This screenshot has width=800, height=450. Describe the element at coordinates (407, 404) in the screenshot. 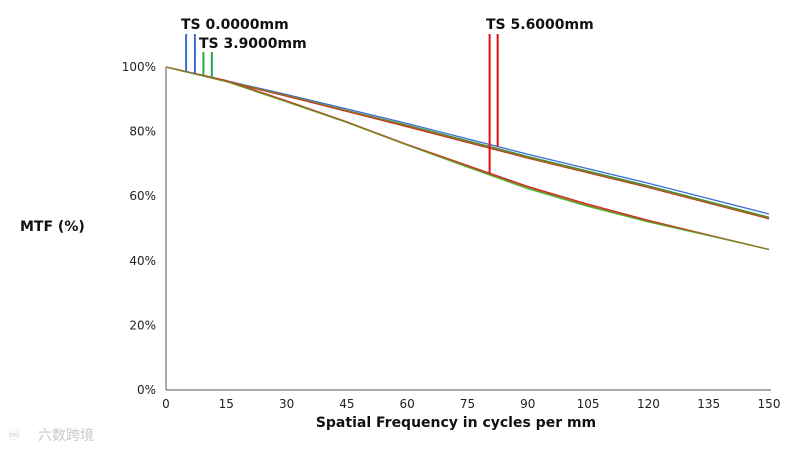

I see `x-tick-label: 60` at that location.